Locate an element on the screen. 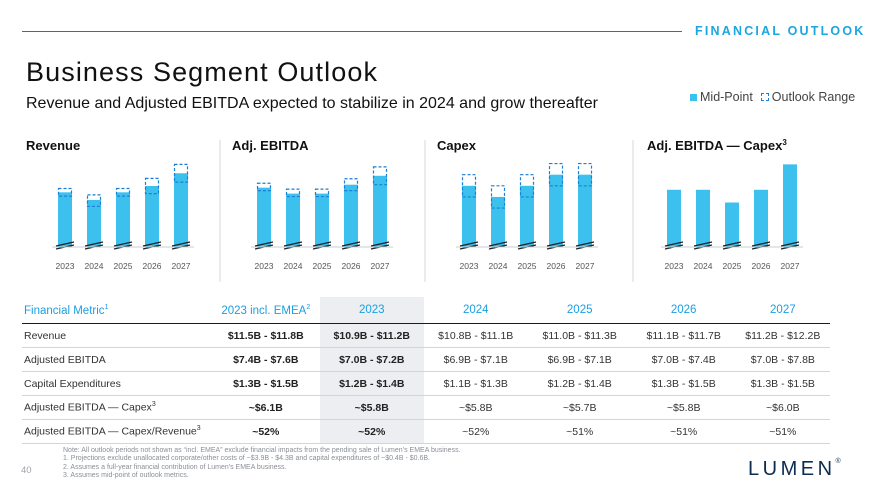 This screenshot has width=880, height=495. table-cell: $11.1B - $11.7B is located at coordinates (683, 335).